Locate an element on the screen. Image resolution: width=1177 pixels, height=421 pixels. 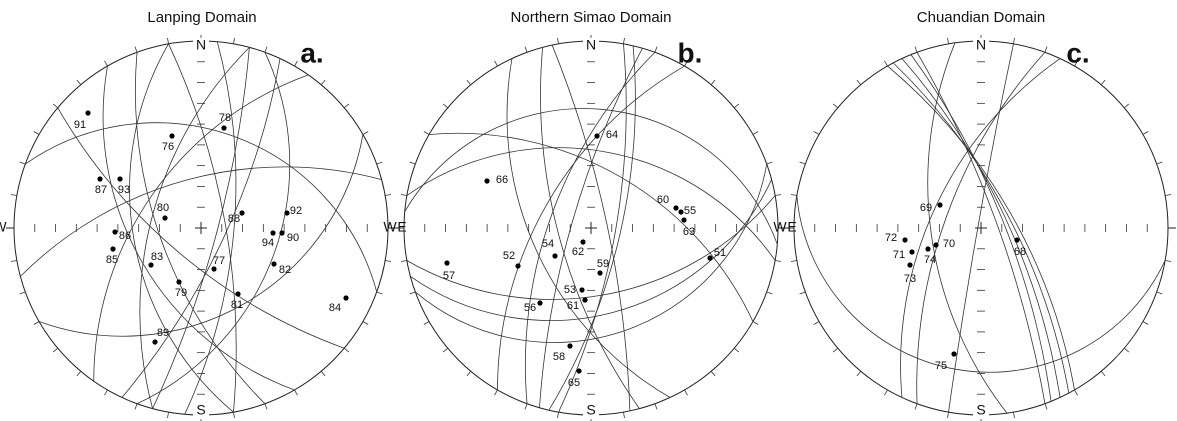
point-label: 59 is located at coordinates (603, 264).